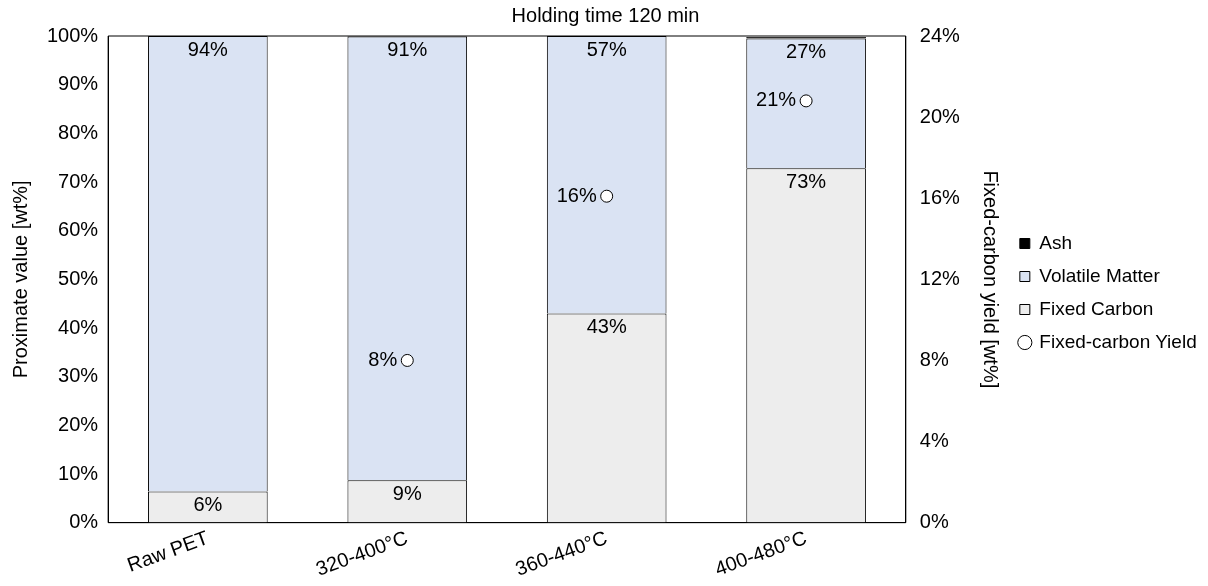 The image size is (1208, 586). Describe the element at coordinates (606, 325) in the screenshot. I see `data-label: 43%` at that location.